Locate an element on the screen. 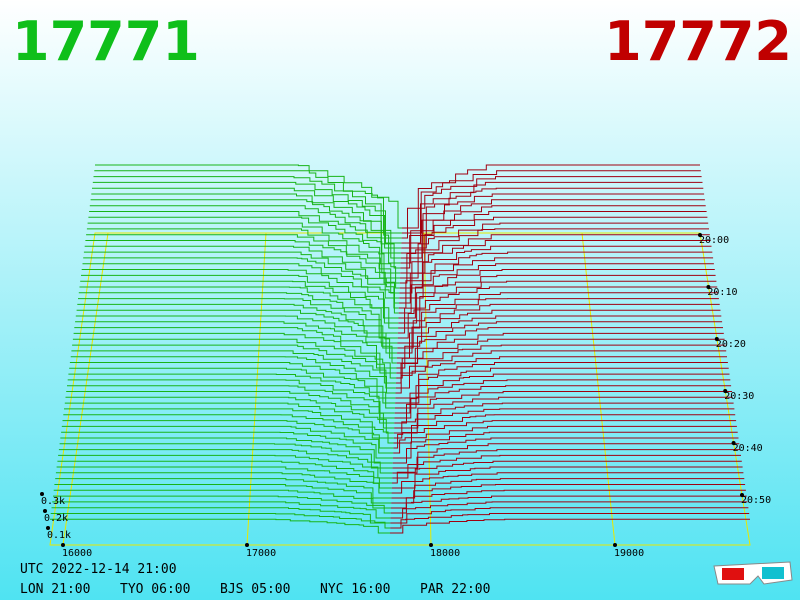 The image size is (800, 600). depth-label: 0.3k is located at coordinates (53, 501).